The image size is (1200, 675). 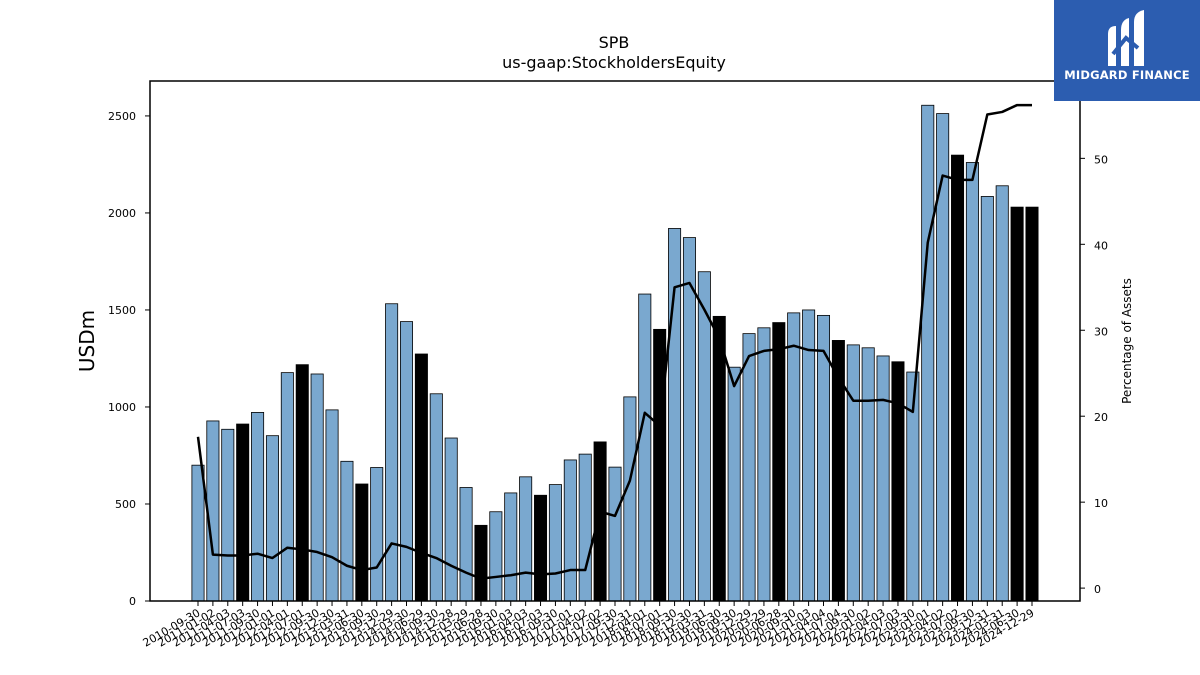 I want to click on y-axis-label: USDm, so click(x=87, y=341).